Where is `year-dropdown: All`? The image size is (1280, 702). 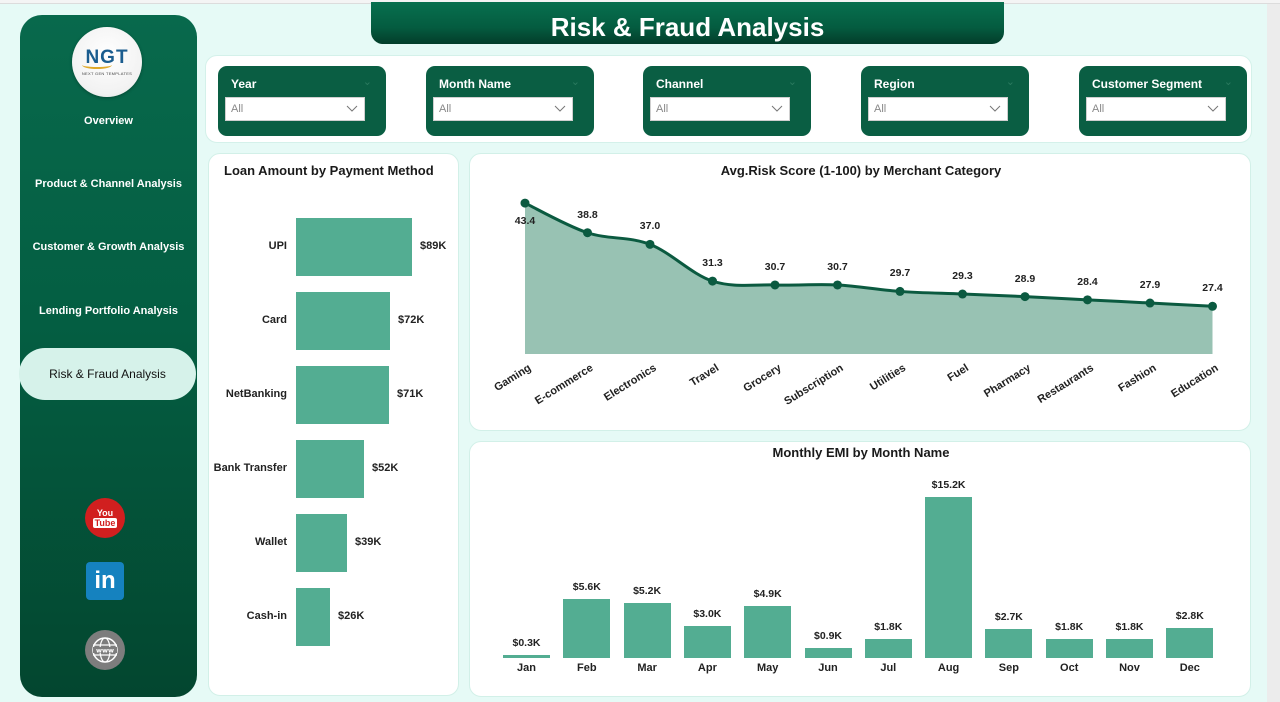 year-dropdown: All is located at coordinates (295, 109).